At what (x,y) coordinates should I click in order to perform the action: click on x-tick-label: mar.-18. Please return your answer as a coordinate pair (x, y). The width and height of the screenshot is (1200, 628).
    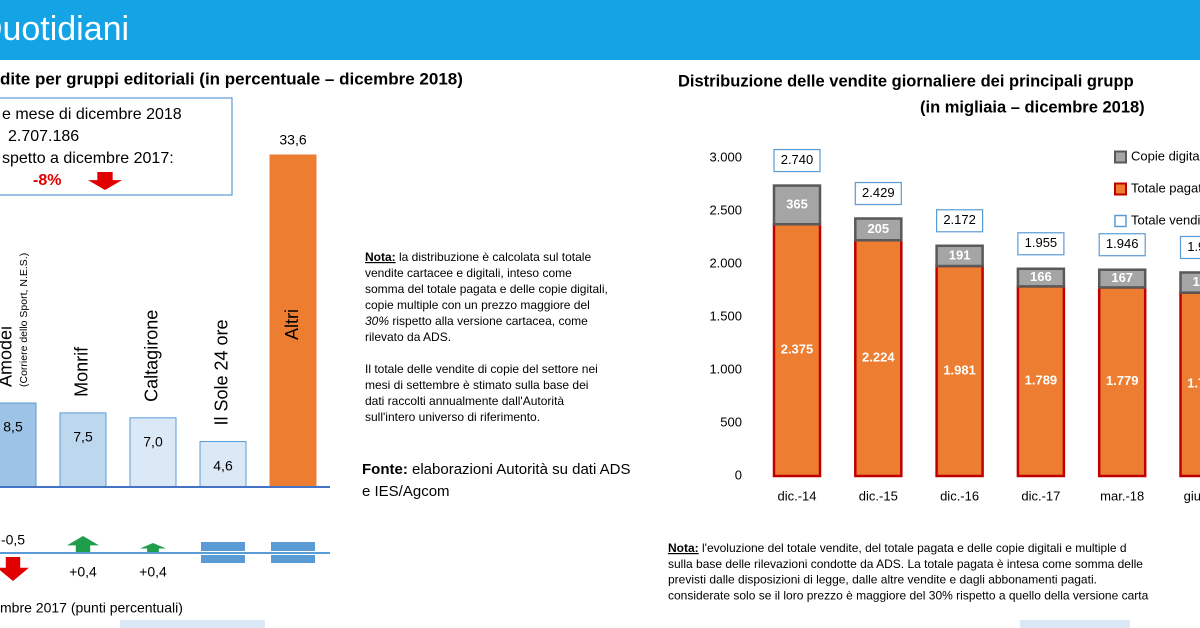
    Looking at the image, I should click on (1122, 495).